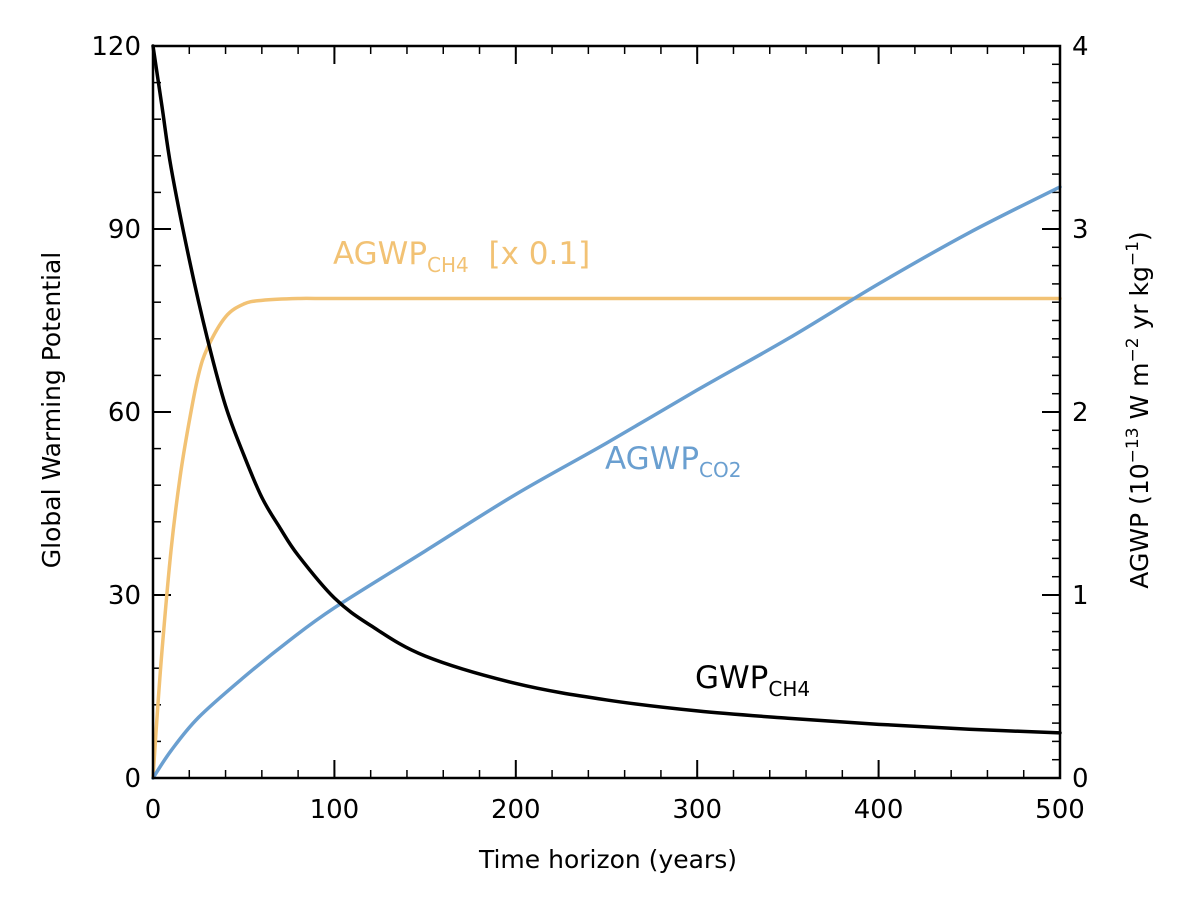 The height and width of the screenshot is (904, 1200). I want to click on agwp-ch4-label-main: AGWP, so click(380, 254).